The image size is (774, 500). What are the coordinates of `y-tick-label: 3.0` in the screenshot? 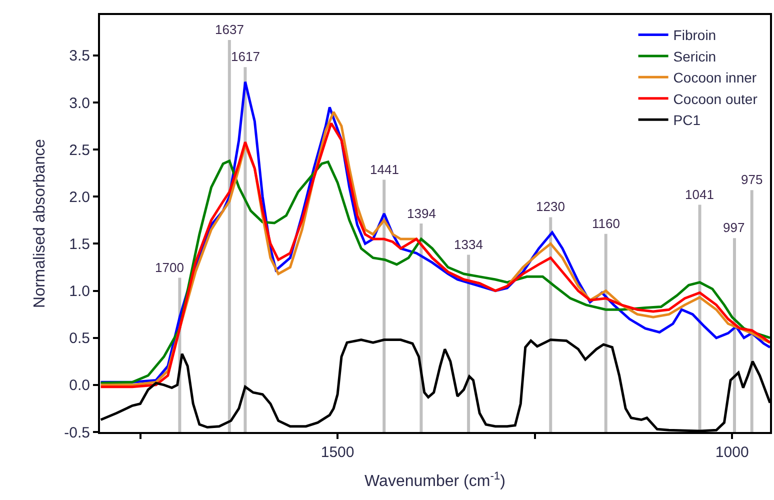 It's located at (79, 103).